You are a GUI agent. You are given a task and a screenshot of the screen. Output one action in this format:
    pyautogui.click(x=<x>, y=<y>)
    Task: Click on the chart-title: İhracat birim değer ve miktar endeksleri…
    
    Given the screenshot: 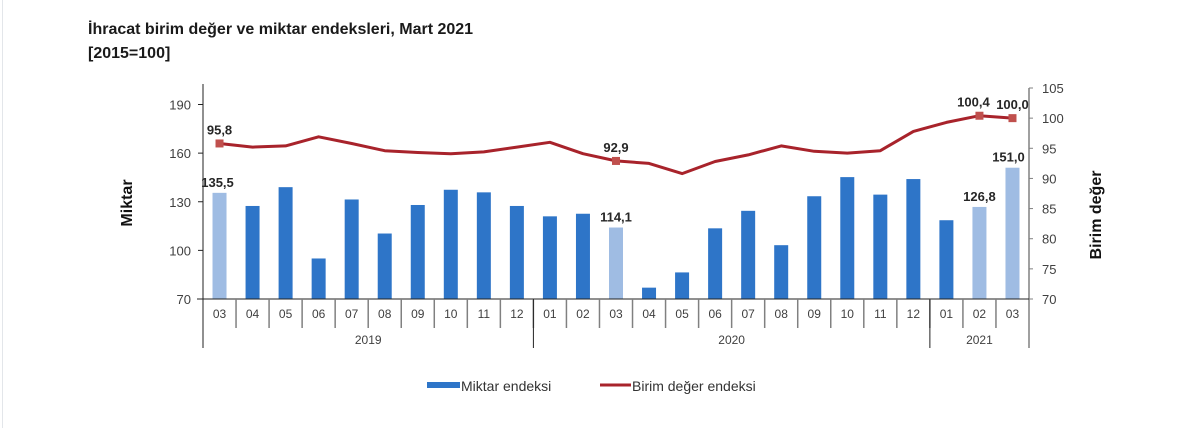 What is the action you would take?
    pyautogui.click(x=281, y=29)
    